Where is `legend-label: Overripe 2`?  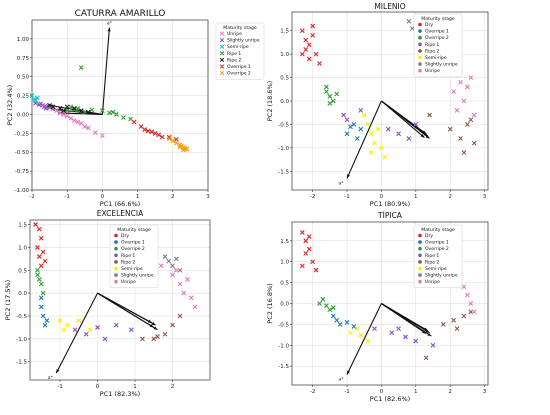 legend-label: Overripe 2 is located at coordinates (133, 249).